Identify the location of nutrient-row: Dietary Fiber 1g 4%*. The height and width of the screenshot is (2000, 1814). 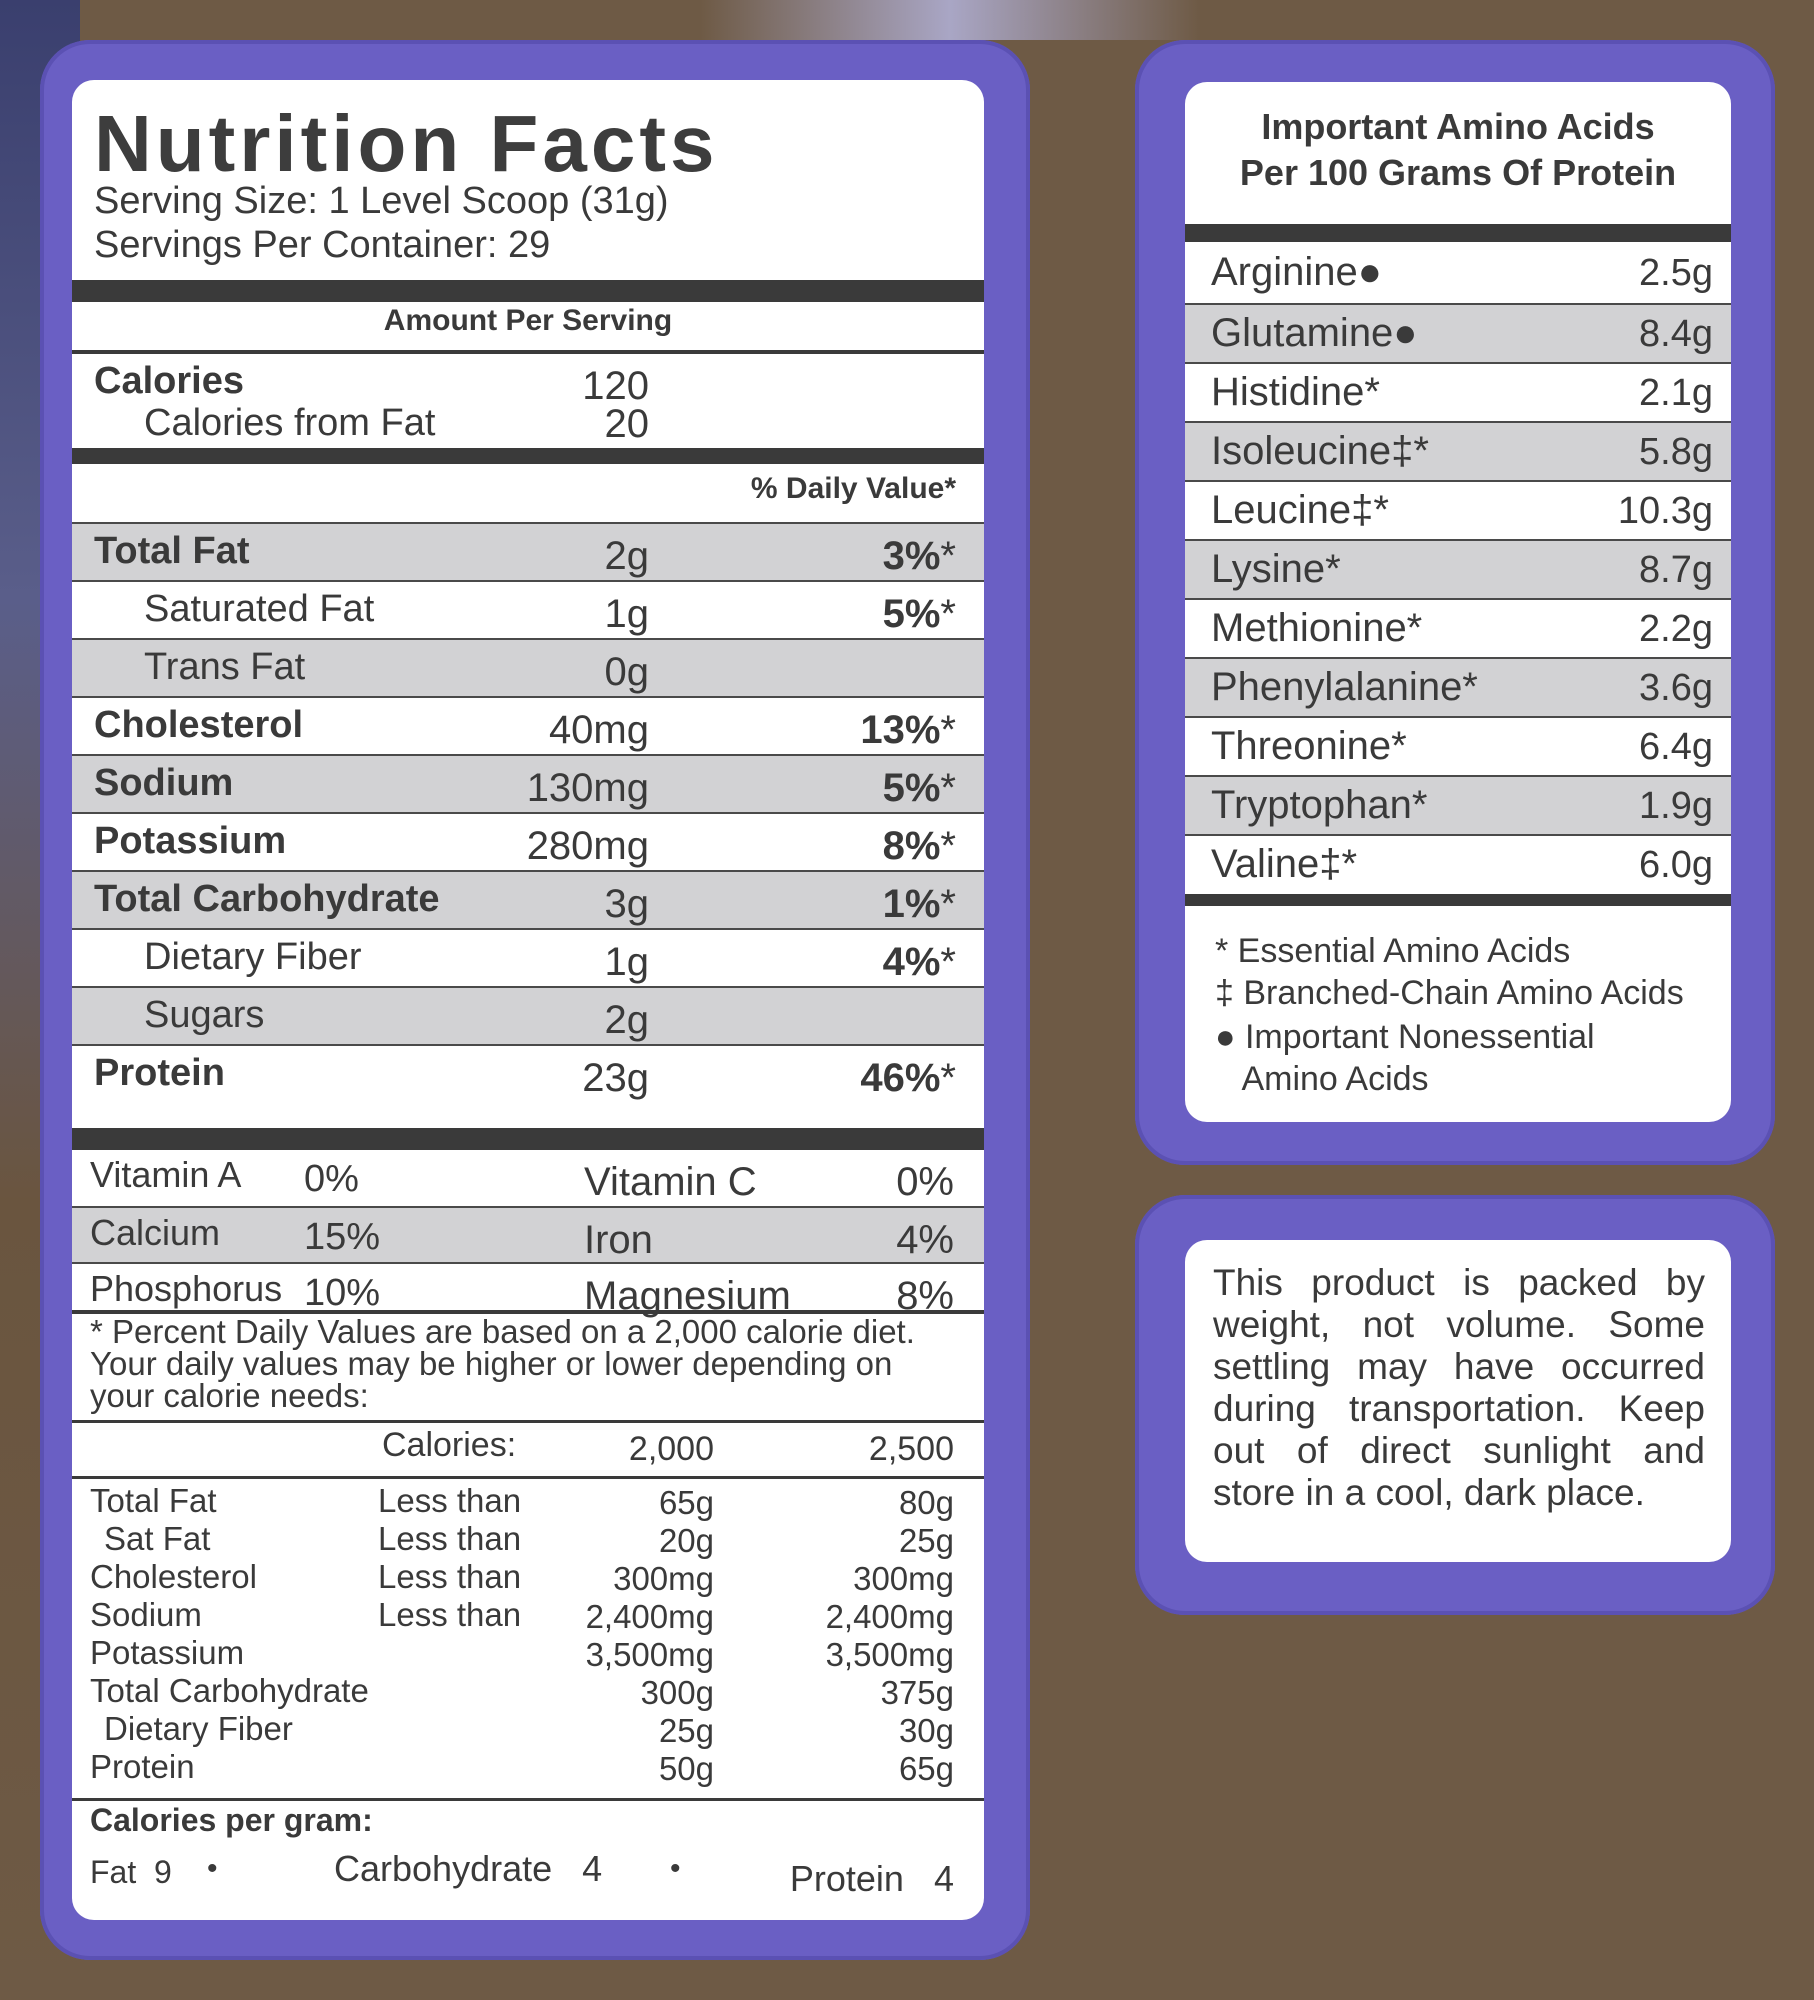
(528, 957).